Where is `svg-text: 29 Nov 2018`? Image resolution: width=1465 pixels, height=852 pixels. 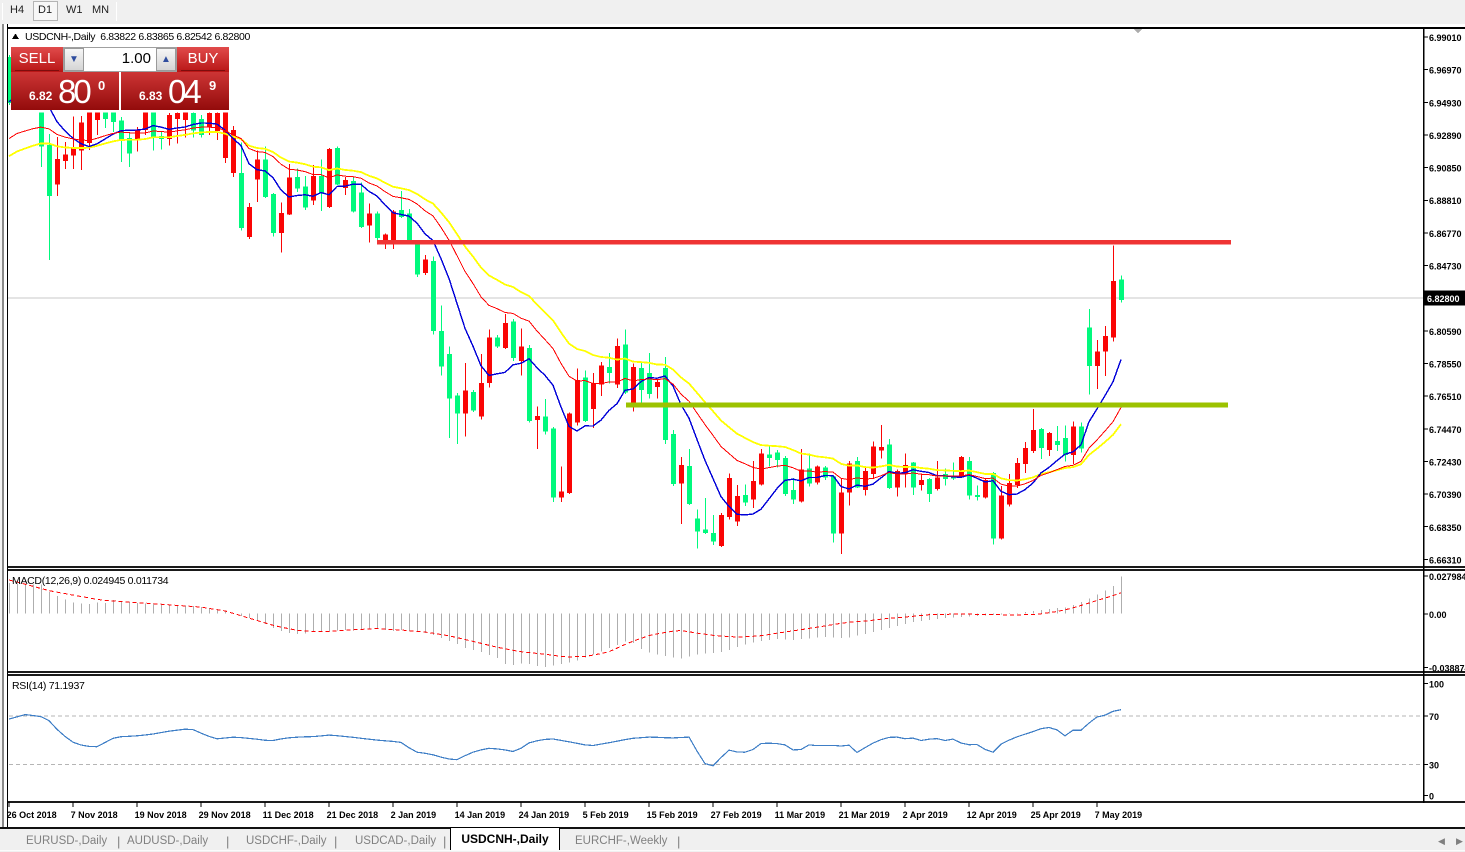 svg-text: 29 Nov 2018 is located at coordinates (225, 815).